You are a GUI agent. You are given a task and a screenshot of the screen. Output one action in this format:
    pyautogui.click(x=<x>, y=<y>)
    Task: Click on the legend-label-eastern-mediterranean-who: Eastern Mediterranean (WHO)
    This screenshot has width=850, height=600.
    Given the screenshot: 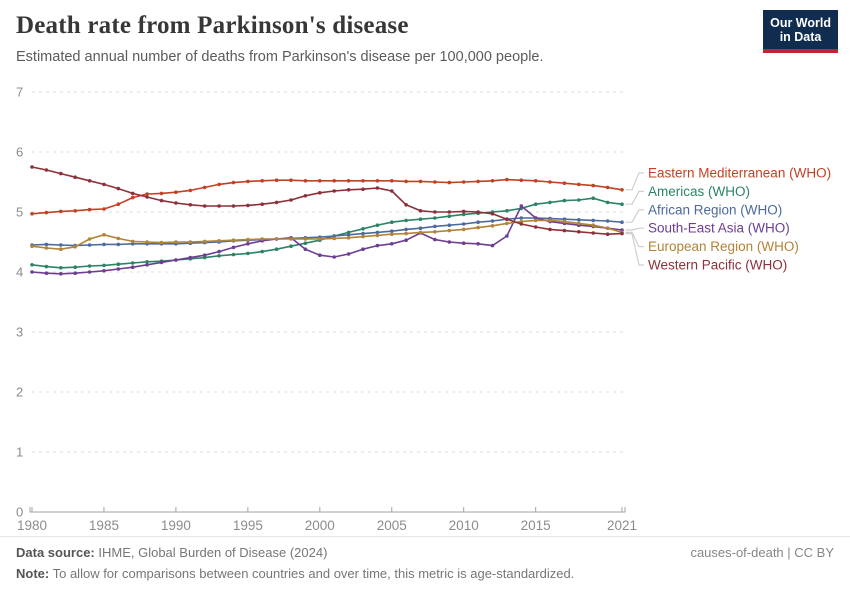 What is the action you would take?
    pyautogui.click(x=739, y=173)
    